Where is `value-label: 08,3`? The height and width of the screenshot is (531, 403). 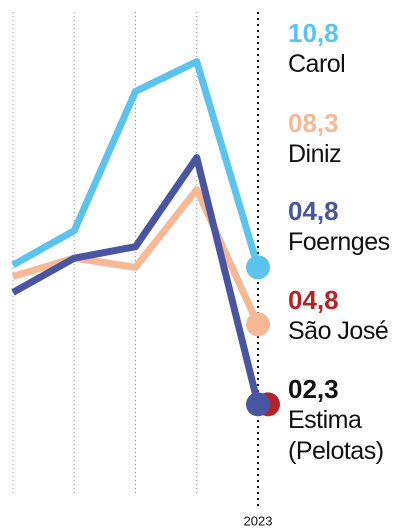
value-label: 08,3 is located at coordinates (313, 123).